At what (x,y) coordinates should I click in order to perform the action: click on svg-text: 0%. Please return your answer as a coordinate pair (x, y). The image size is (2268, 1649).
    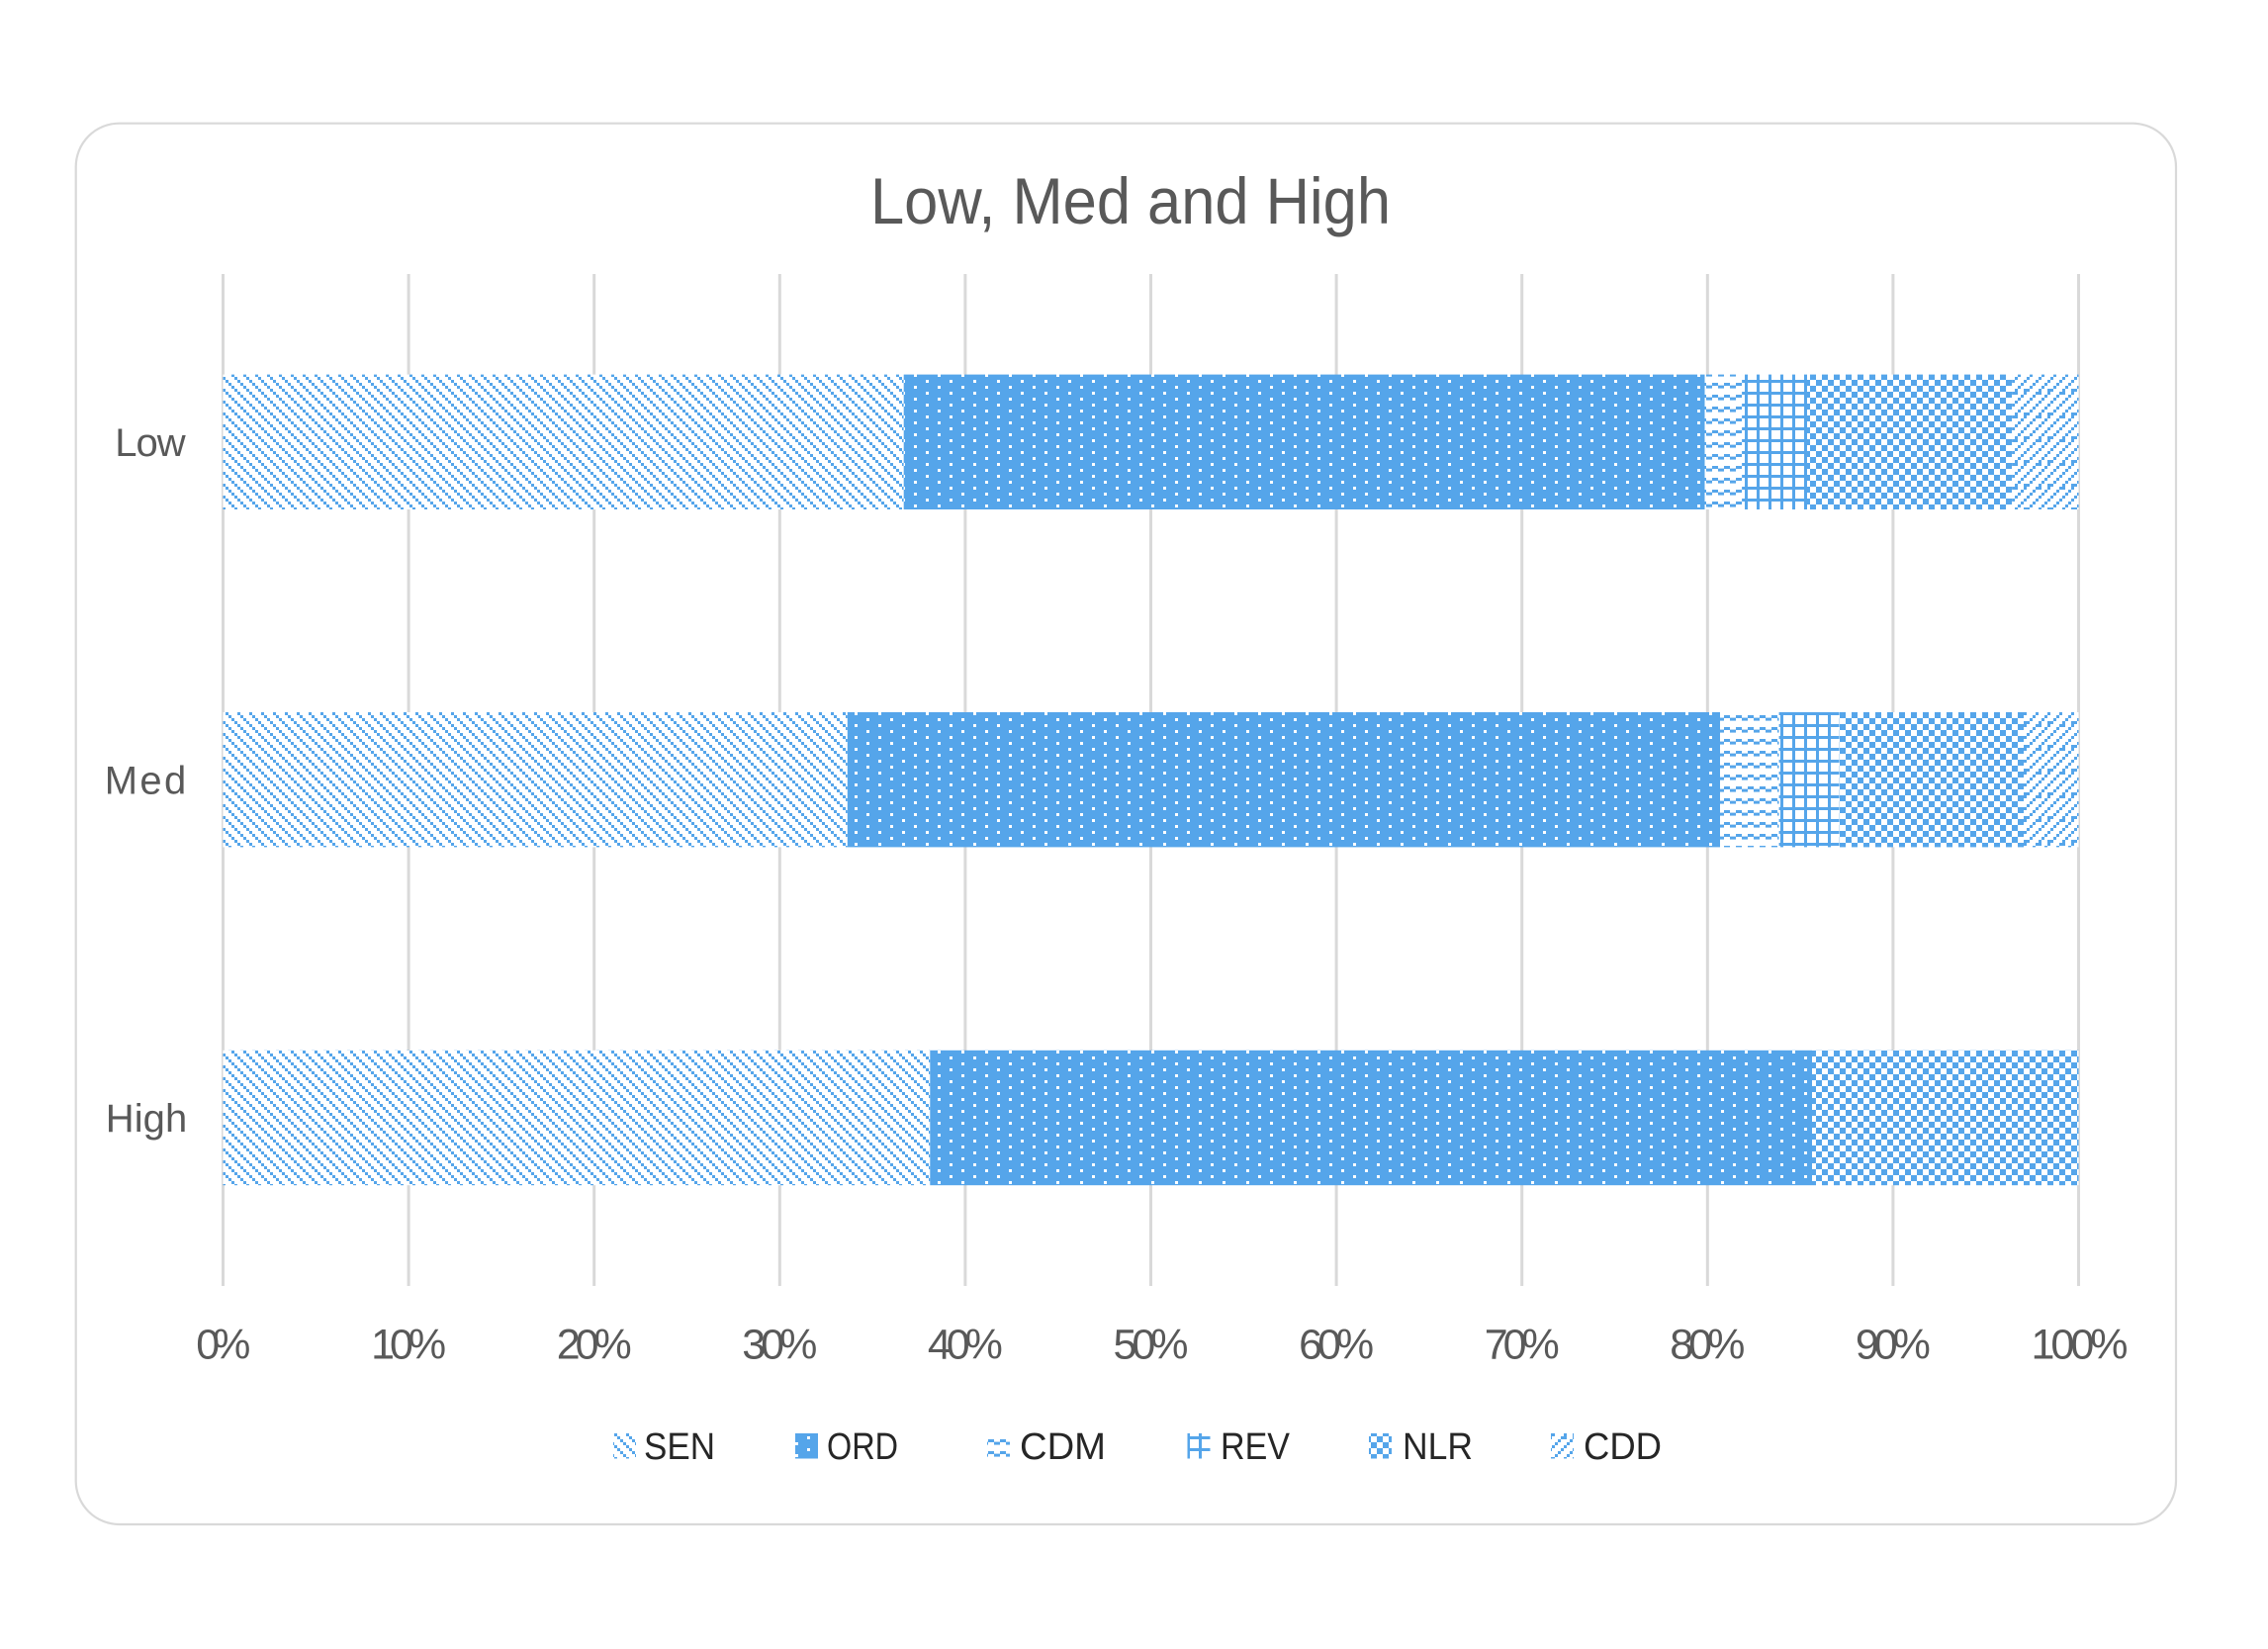
    Looking at the image, I should click on (223, 1344).